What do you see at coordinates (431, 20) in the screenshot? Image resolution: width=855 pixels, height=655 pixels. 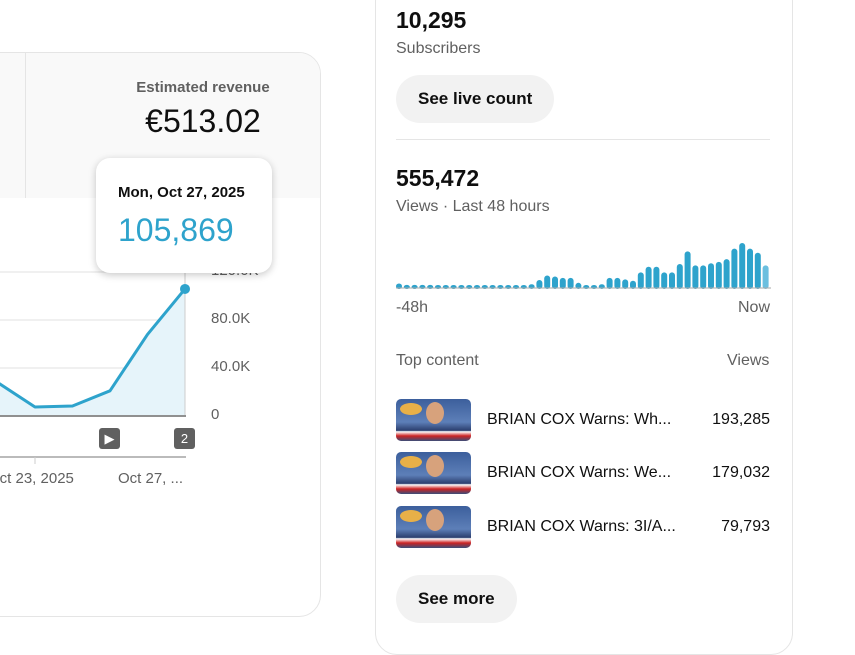 I see `subscriber-count: 10,295` at bounding box center [431, 20].